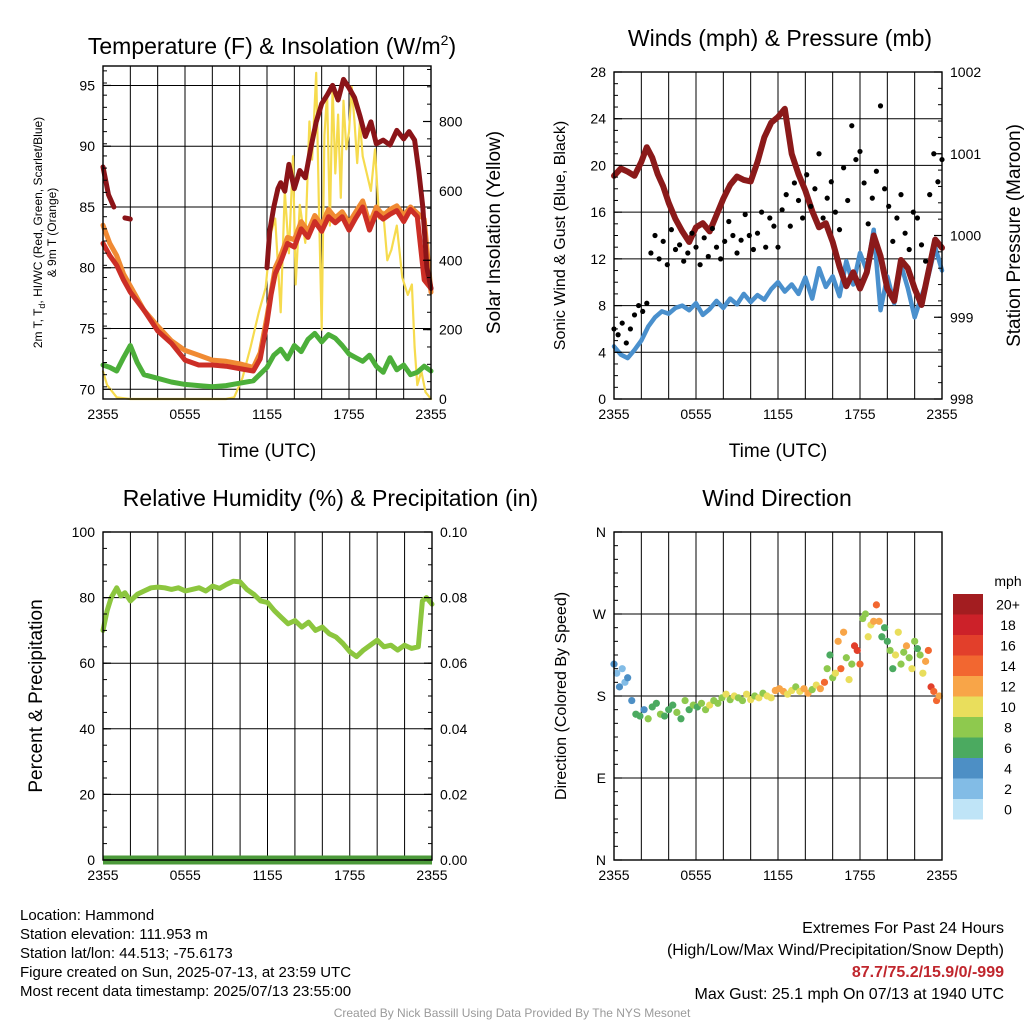  Describe the element at coordinates (602, 306) in the screenshot. I see `left-tick-label: 8` at that location.